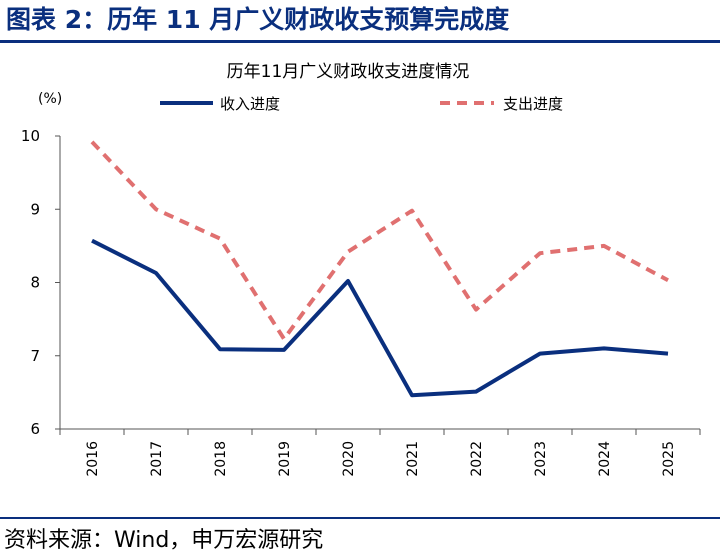 Image resolution: width=720 pixels, height=560 pixels. Describe the element at coordinates (157, 459) in the screenshot. I see `x-tick-label: 2017` at that location.